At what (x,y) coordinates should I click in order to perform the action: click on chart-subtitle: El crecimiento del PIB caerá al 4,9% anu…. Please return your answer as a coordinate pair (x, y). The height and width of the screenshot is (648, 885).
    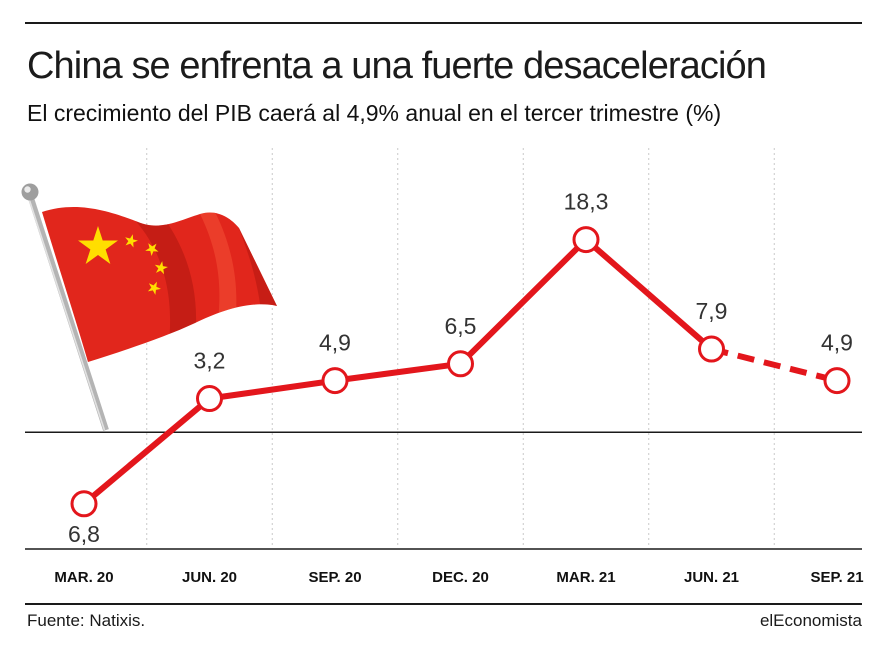
    Looking at the image, I should click on (374, 113).